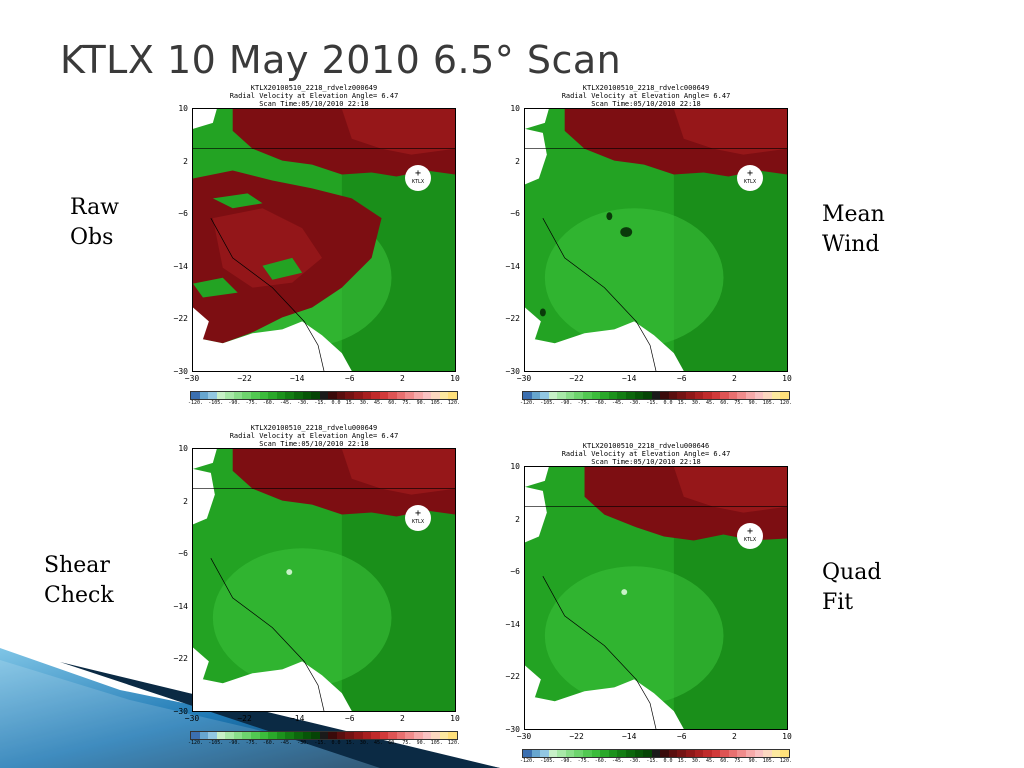  I want to click on label-line: Shear, so click(77, 565).